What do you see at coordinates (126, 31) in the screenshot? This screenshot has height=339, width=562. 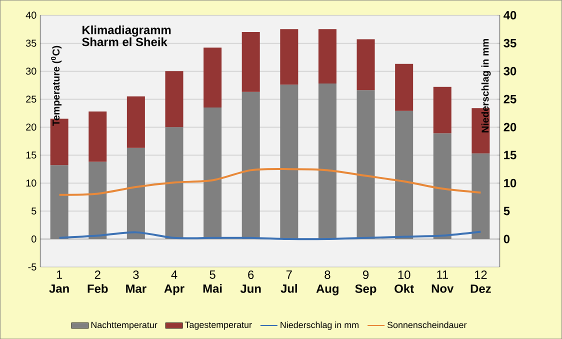 I see `text: Klimadiagramm` at bounding box center [126, 31].